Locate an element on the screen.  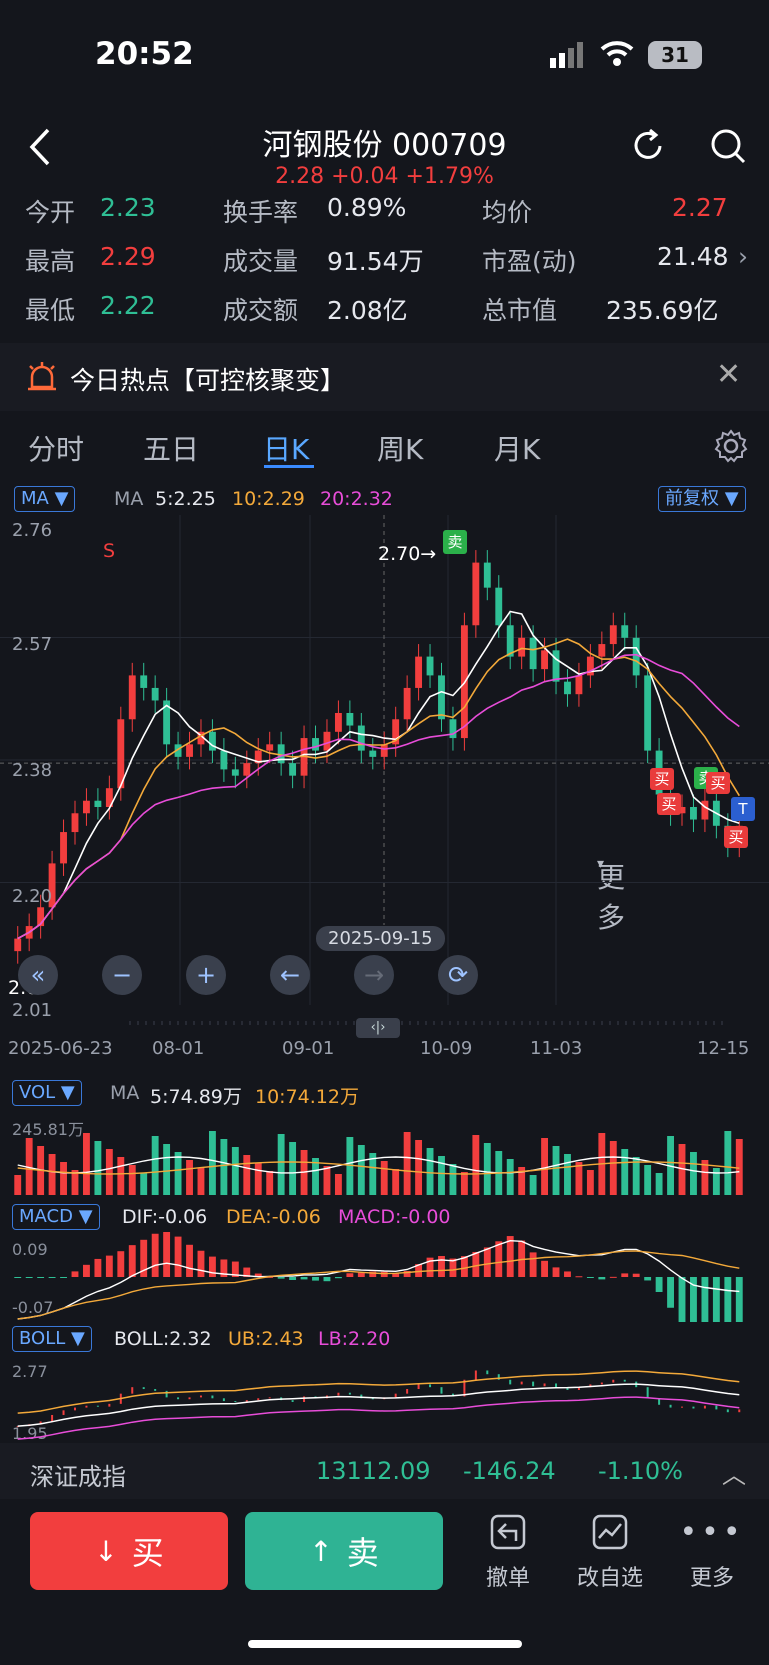
boll-ub-line is located at coordinates (378, 1392).